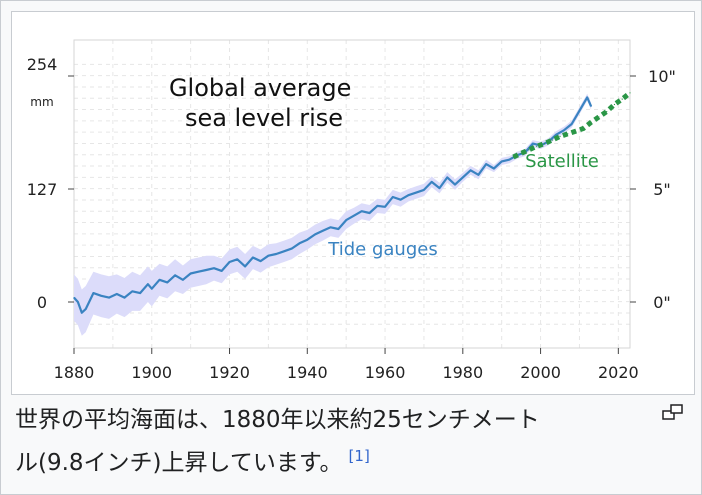  Describe the element at coordinates (307, 372) in the screenshot. I see `x-tick-label: 1940` at that location.